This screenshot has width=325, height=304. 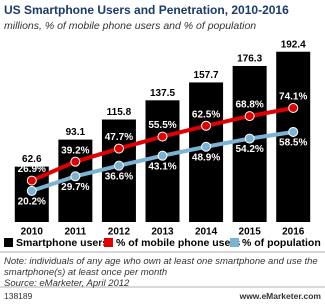 What do you see at coordinates (162, 232) in the screenshot?
I see `x-tick-label: 2013` at bounding box center [162, 232].